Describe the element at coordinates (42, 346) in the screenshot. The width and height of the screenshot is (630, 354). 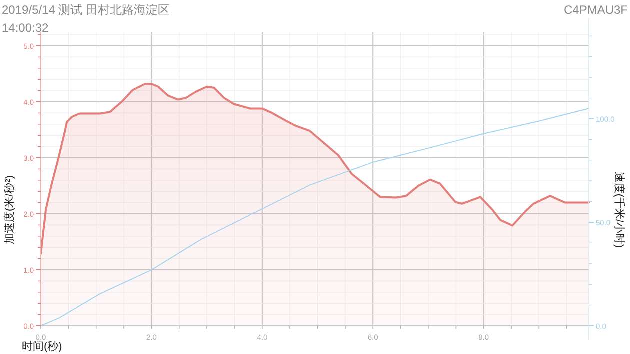
I see `x-axis-title: 时间(秒)` at that location.